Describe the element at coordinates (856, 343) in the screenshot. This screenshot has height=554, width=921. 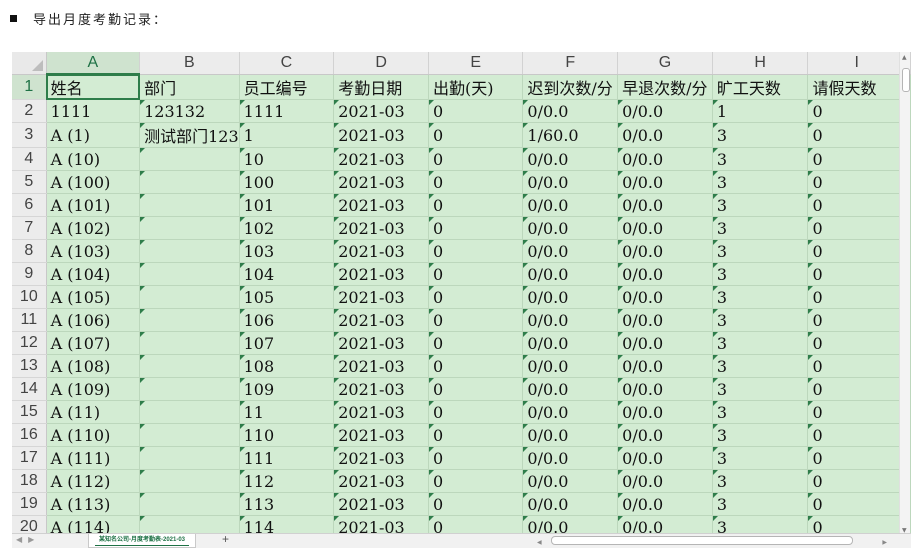
I see `cell-i12: 0` at that location.